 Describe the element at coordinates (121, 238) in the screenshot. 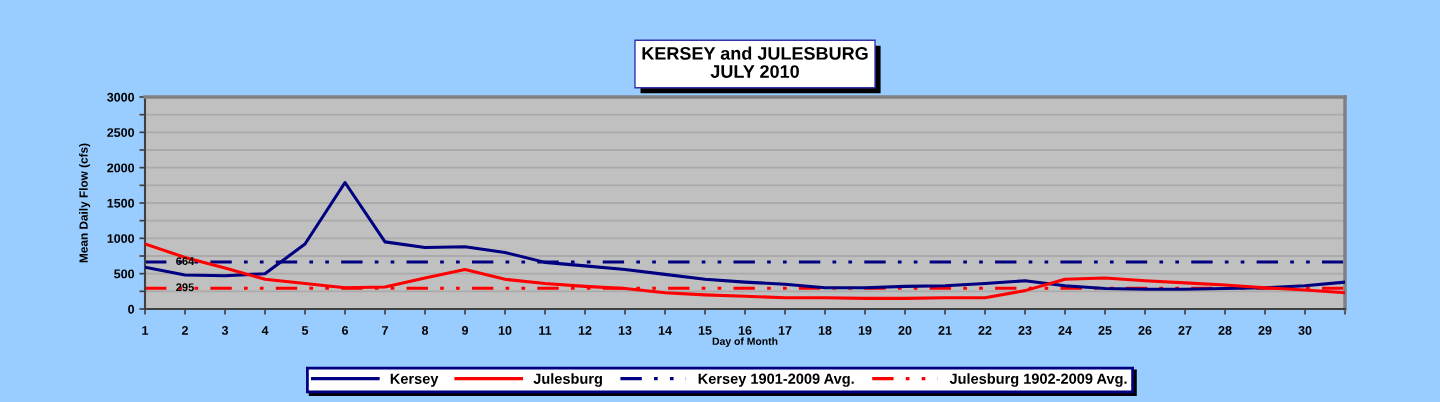

I see `y-tick-label: 1000` at that location.